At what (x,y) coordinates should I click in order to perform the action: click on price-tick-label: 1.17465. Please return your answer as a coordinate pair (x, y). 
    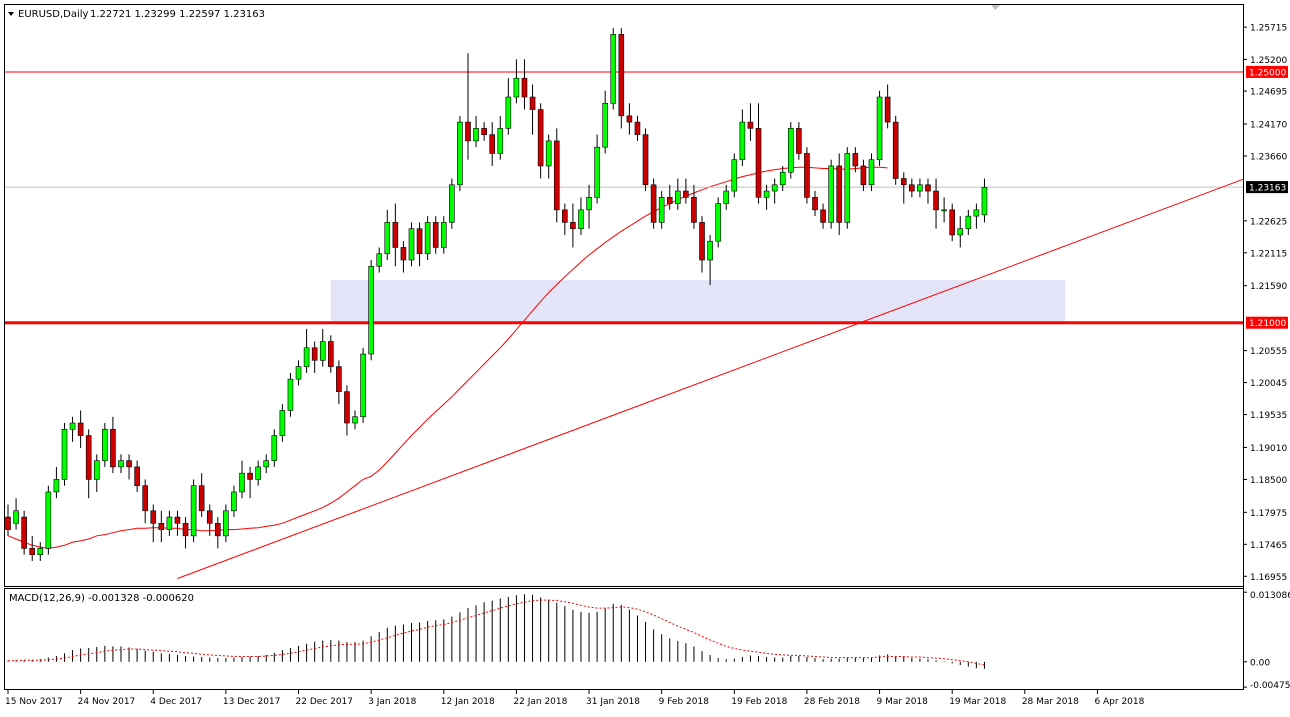
    Looking at the image, I should click on (1268, 546).